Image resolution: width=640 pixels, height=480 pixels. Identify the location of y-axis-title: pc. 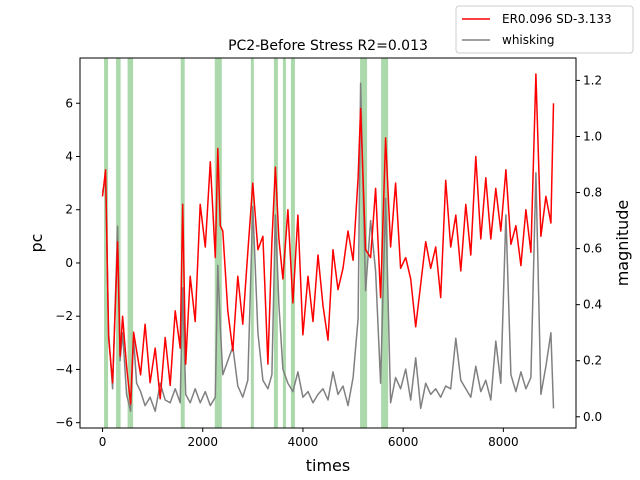
(36, 243).